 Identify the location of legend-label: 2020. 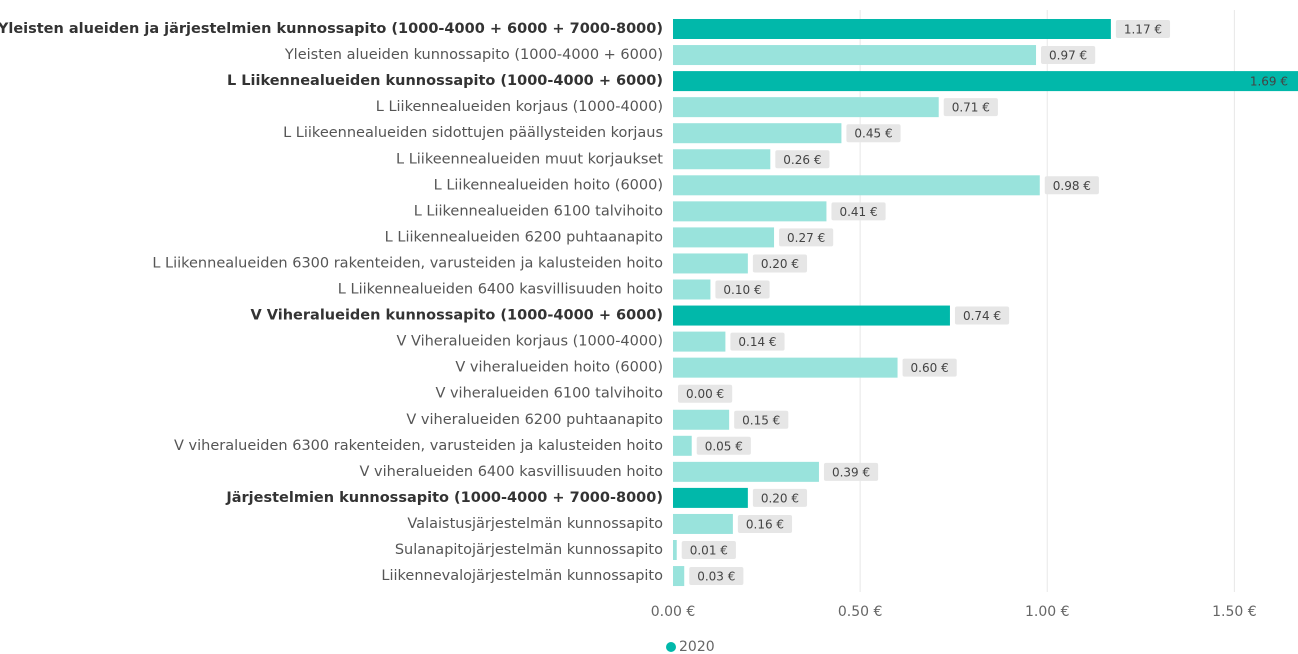
(697, 646).